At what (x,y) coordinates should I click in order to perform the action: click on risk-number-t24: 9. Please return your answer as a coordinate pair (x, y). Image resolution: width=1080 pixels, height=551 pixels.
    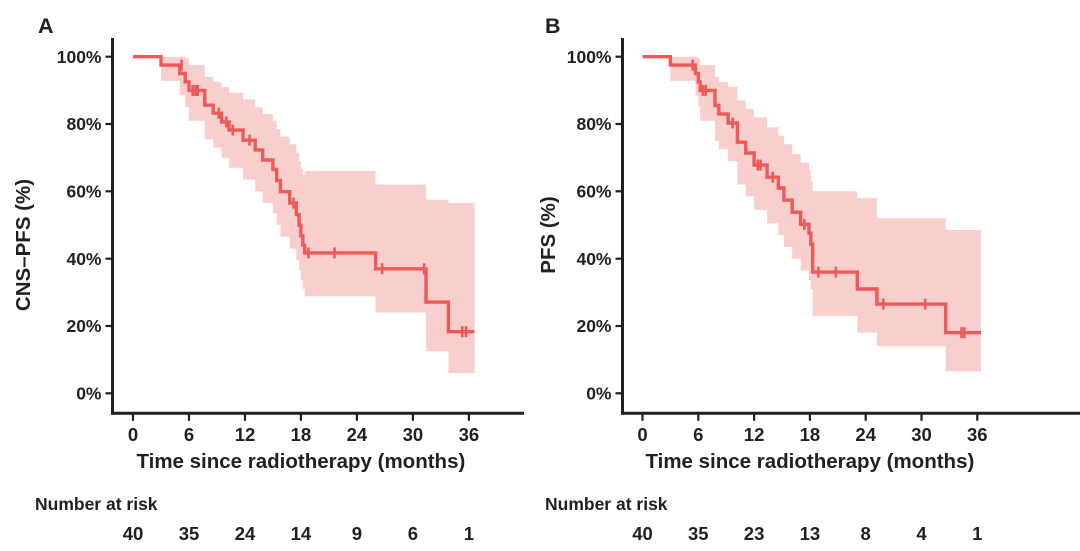
    Looking at the image, I should click on (357, 533).